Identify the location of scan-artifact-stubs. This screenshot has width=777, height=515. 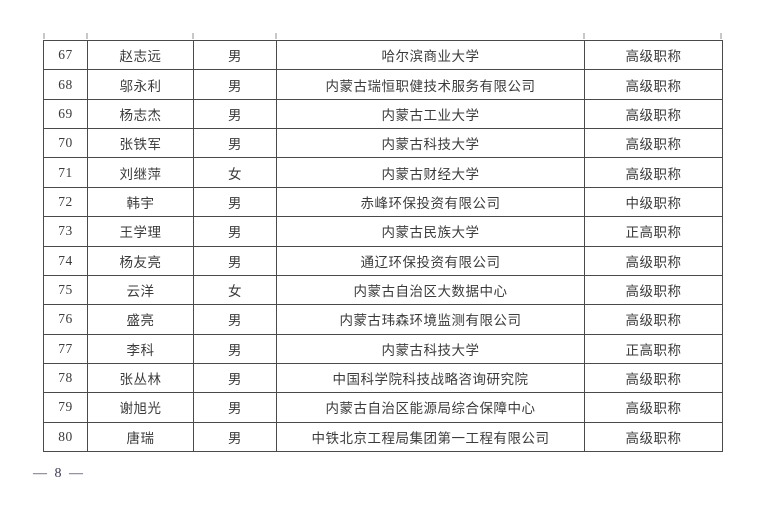
(382, 36).